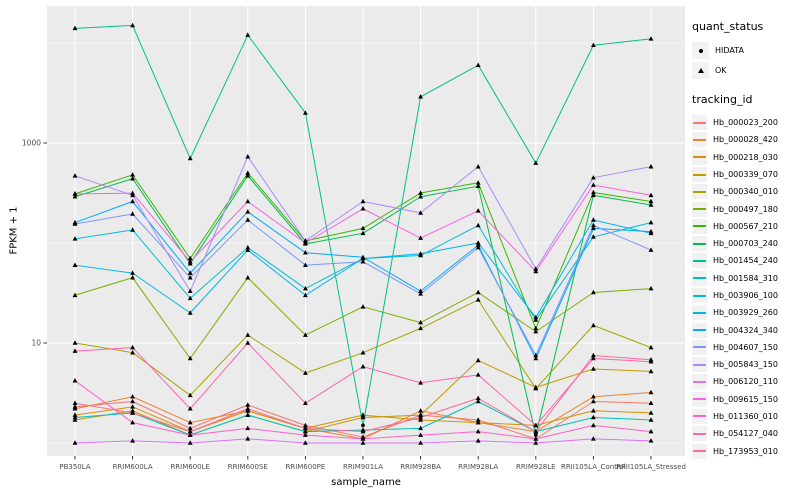  Describe the element at coordinates (133, 467) in the screenshot. I see `x-tick-label: RRIM600LA` at that location.